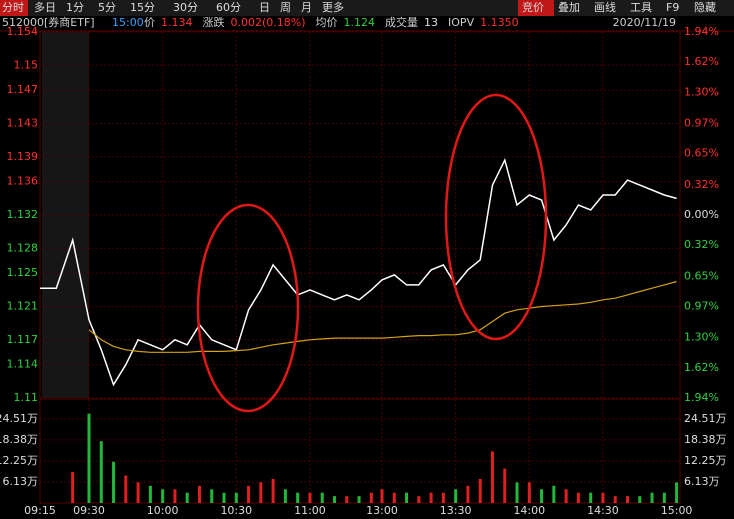 The image size is (734, 519). I want to click on x-tick-label: 14:00, so click(529, 510).